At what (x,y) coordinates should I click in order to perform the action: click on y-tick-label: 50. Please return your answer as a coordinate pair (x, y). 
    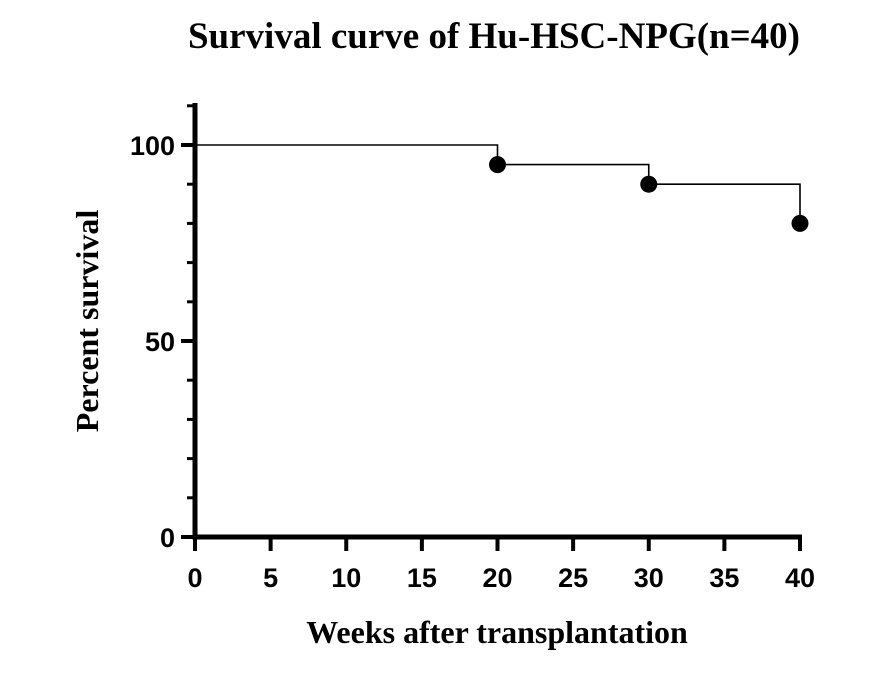
    Looking at the image, I should click on (160, 342).